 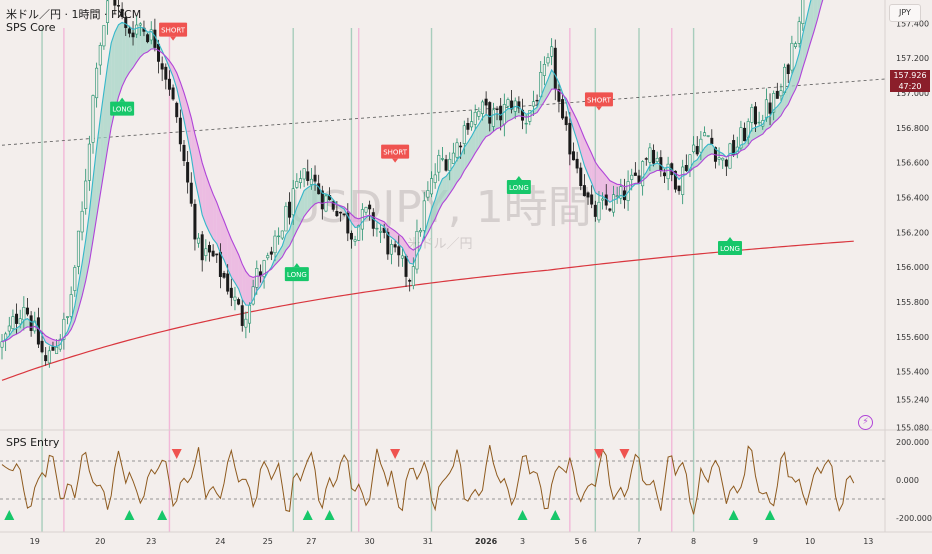 What do you see at coordinates (428, 479) in the screenshot?
I see `oscillator-line` at bounding box center [428, 479].